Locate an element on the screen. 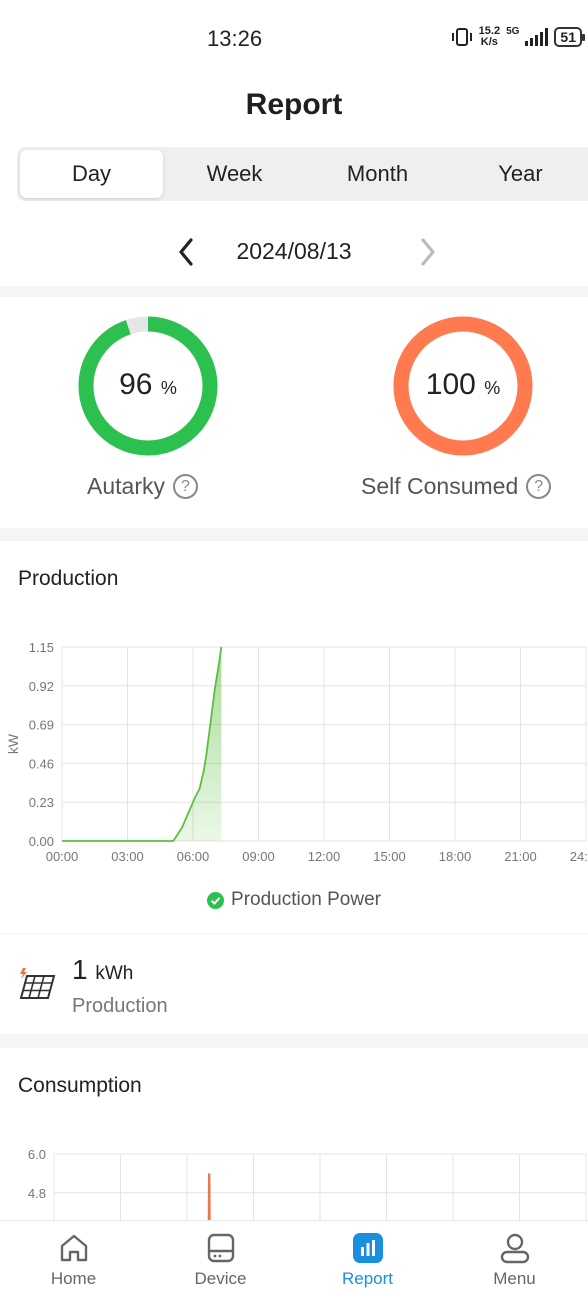 This screenshot has width=588, height=1292. autarky-value: 96 % is located at coordinates (148, 385).